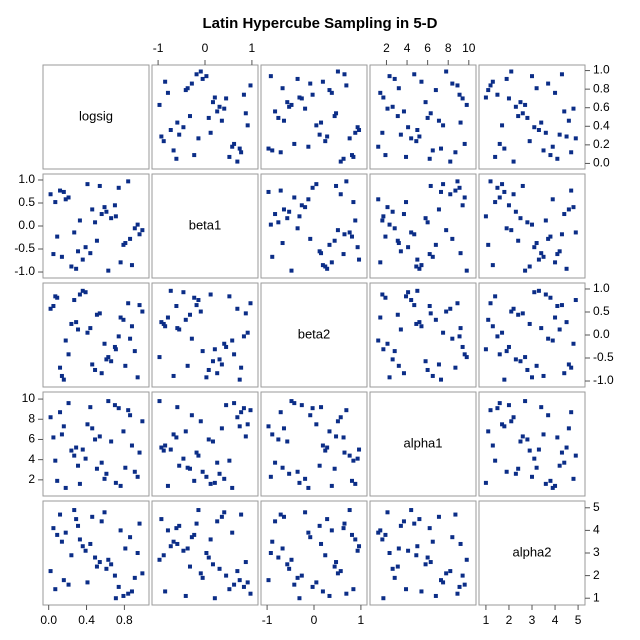 This screenshot has width=640, height=640. I want to click on y-tick-label: 0.6, so click(601, 107).